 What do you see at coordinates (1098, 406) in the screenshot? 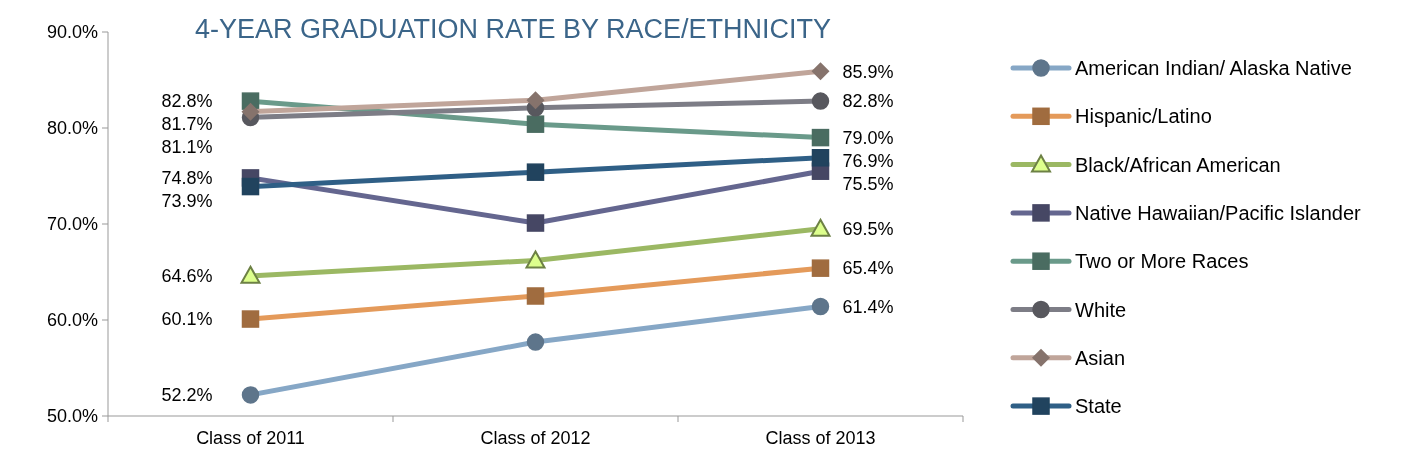
I see `legend-label: State` at bounding box center [1098, 406].